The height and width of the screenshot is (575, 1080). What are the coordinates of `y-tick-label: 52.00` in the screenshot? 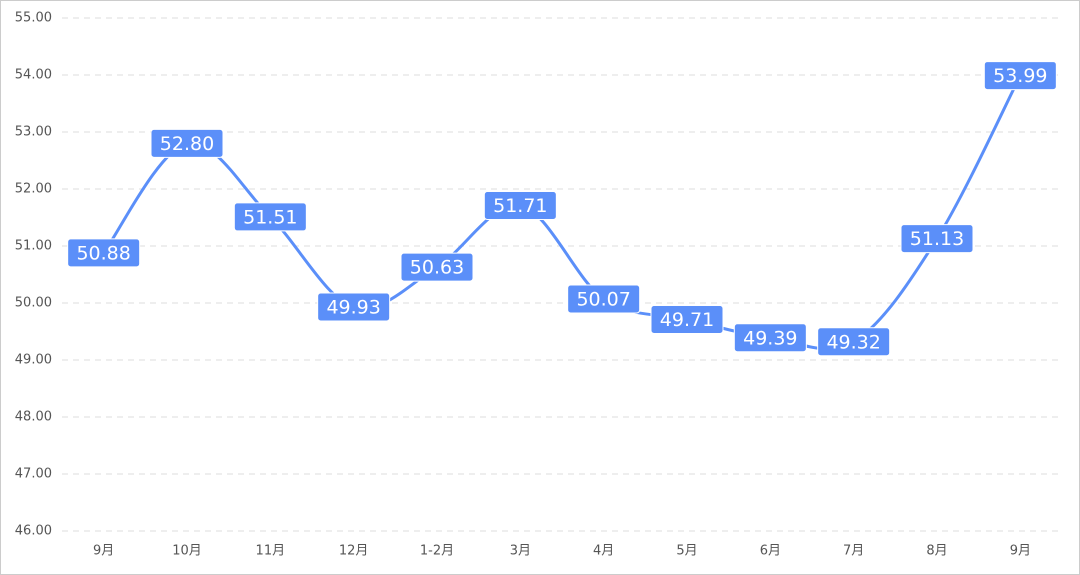 It's located at (33, 189).